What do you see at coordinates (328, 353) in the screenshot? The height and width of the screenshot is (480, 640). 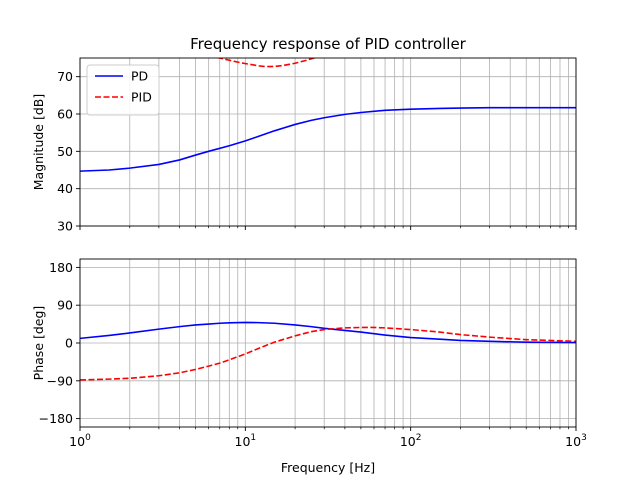 I see `series-pid-phase-line` at bounding box center [328, 353].